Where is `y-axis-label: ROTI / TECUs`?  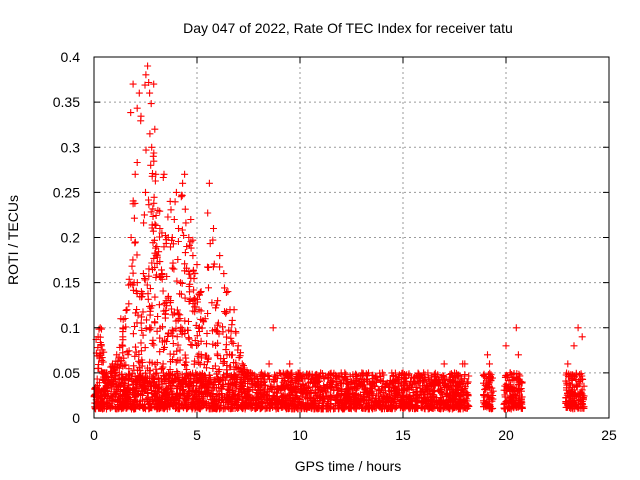 y-axis-label: ROTI / TECUs is located at coordinates (13, 240).